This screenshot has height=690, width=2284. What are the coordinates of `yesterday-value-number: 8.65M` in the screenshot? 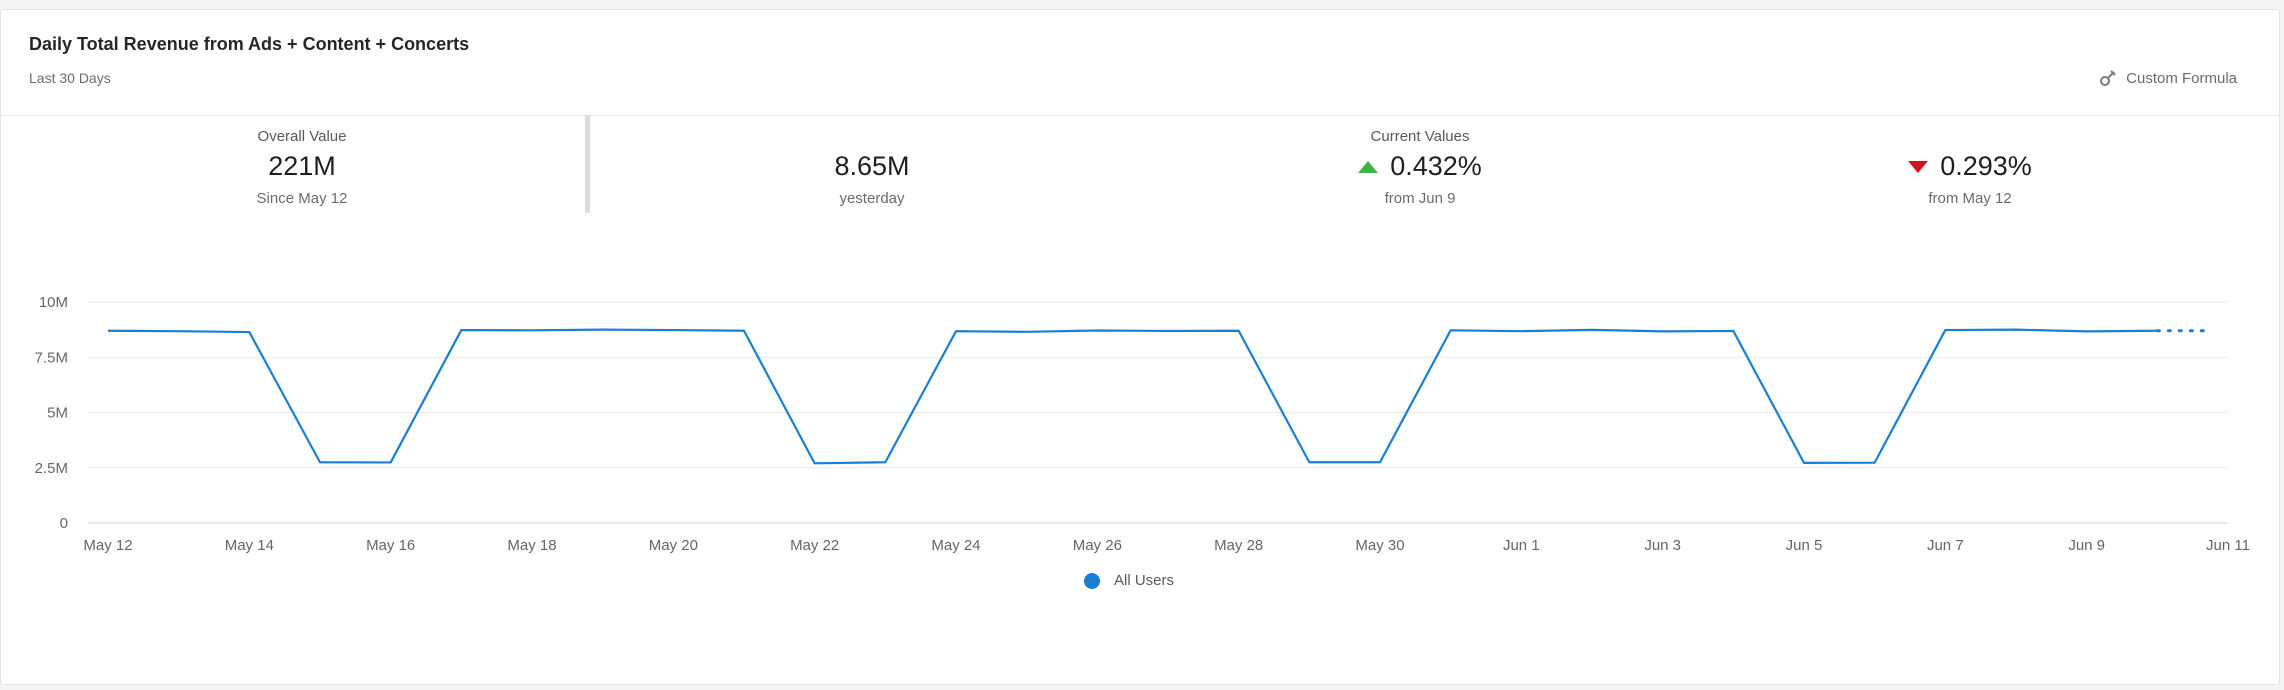 It's located at (872, 166).